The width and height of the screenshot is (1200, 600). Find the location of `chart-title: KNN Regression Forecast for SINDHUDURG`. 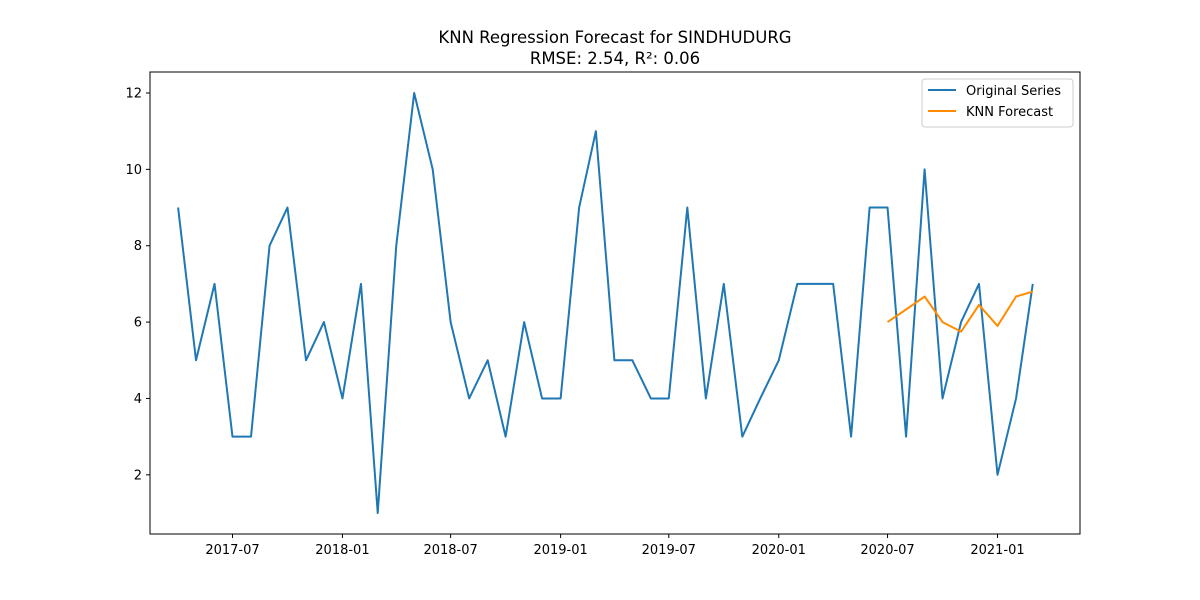

chart-title: KNN Regression Forecast for SINDHUDURG is located at coordinates (614, 37).